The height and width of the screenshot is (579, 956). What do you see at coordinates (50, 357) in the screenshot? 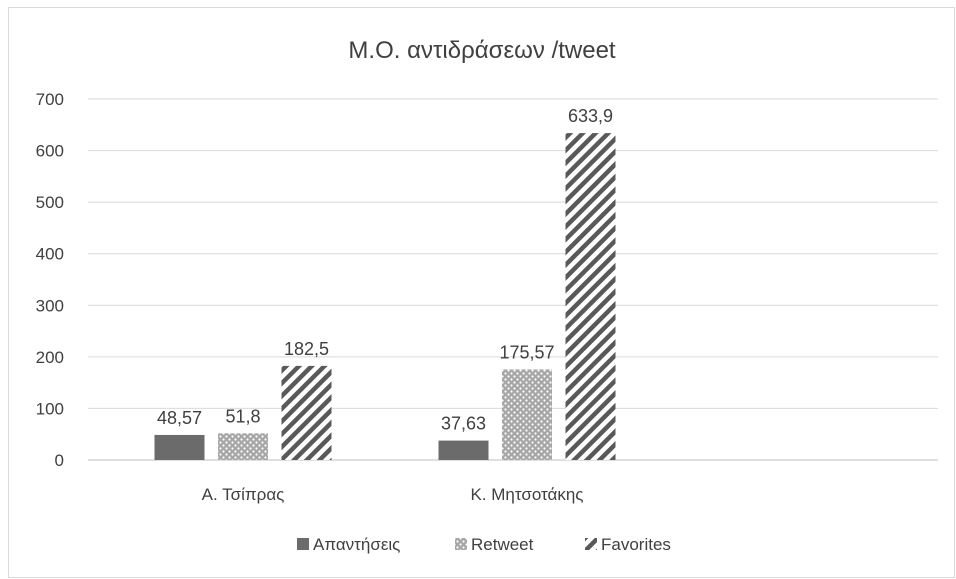
I see `y-tick-label: 200` at bounding box center [50, 357].